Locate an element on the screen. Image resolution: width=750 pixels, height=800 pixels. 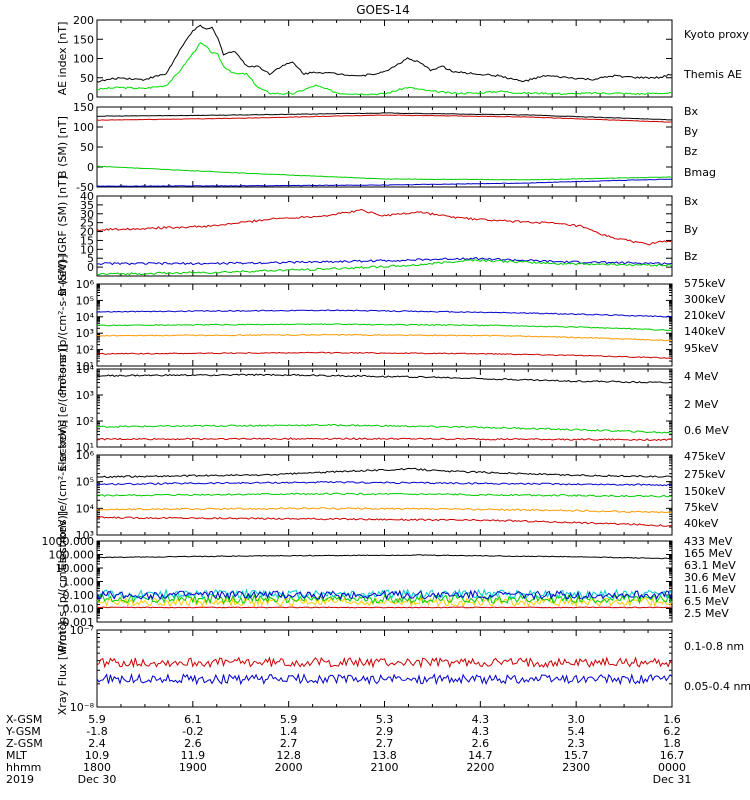
y-tick-label: 0.001 is located at coordinates (79, 622).